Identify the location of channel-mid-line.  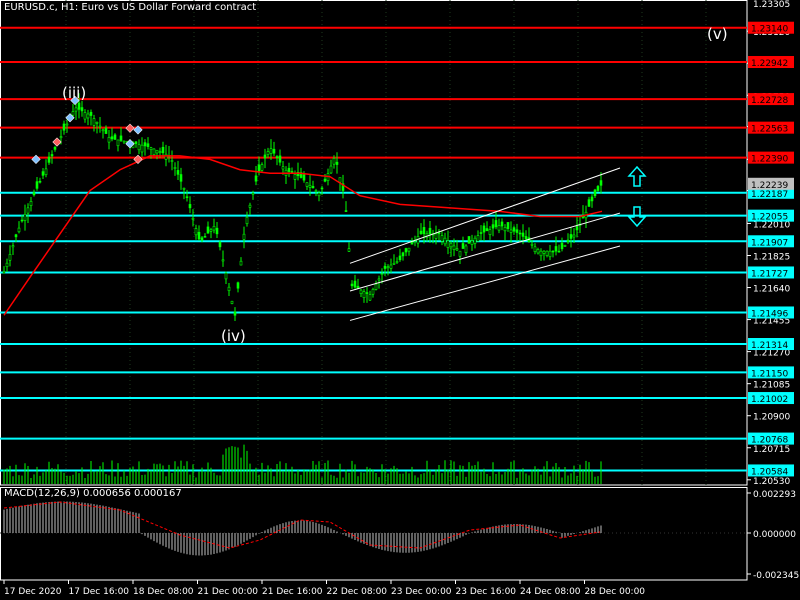
(485, 252).